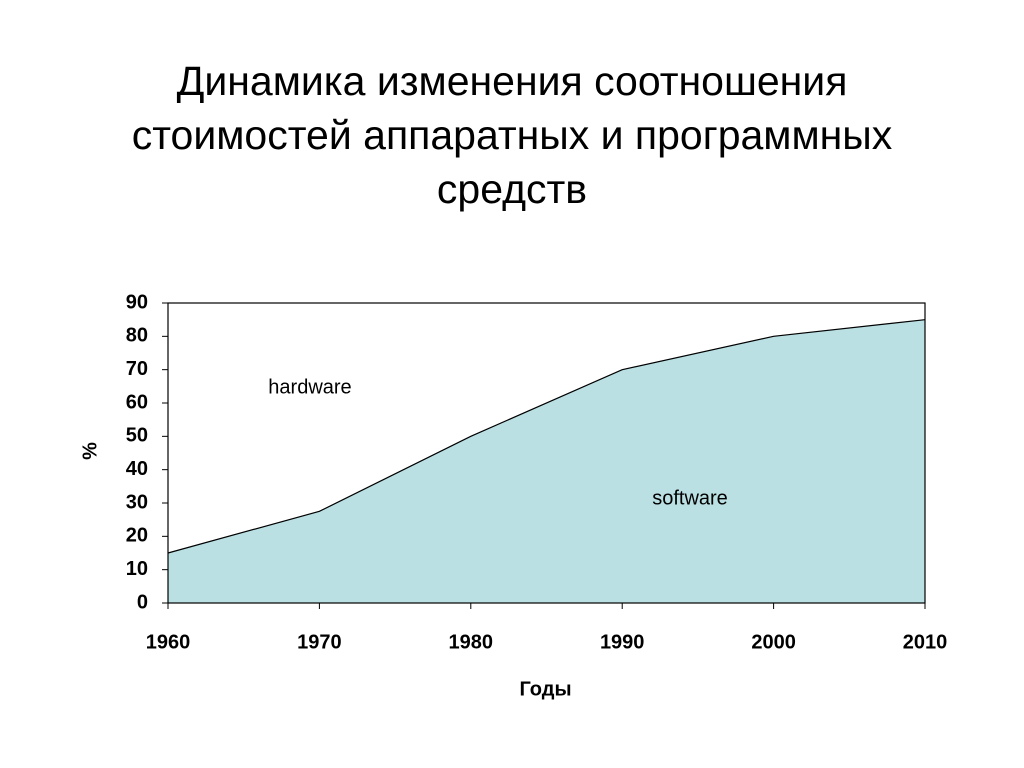  Describe the element at coordinates (137, 436) in the screenshot. I see `y-tick-label: 50` at that location.